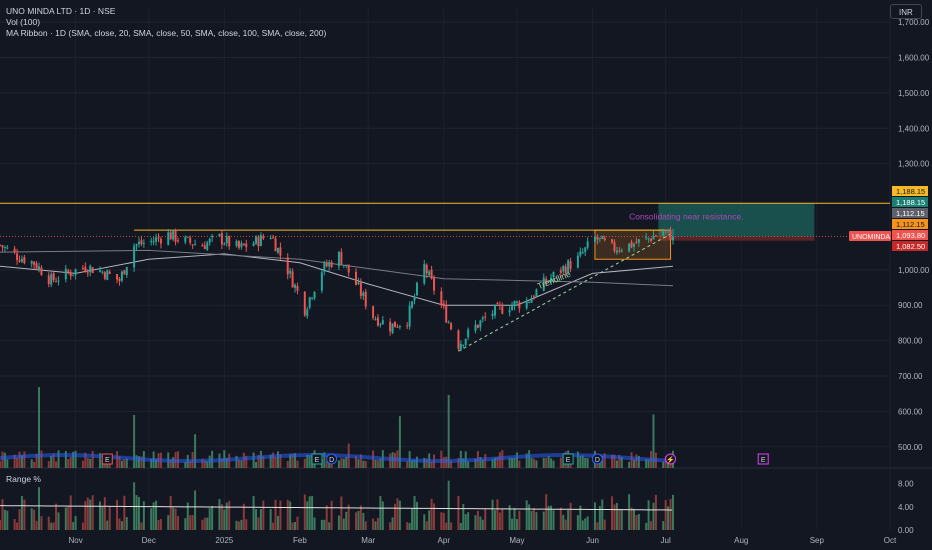 The width and height of the screenshot is (932, 550). I want to click on legend-volume: Vol (100), so click(23, 22).